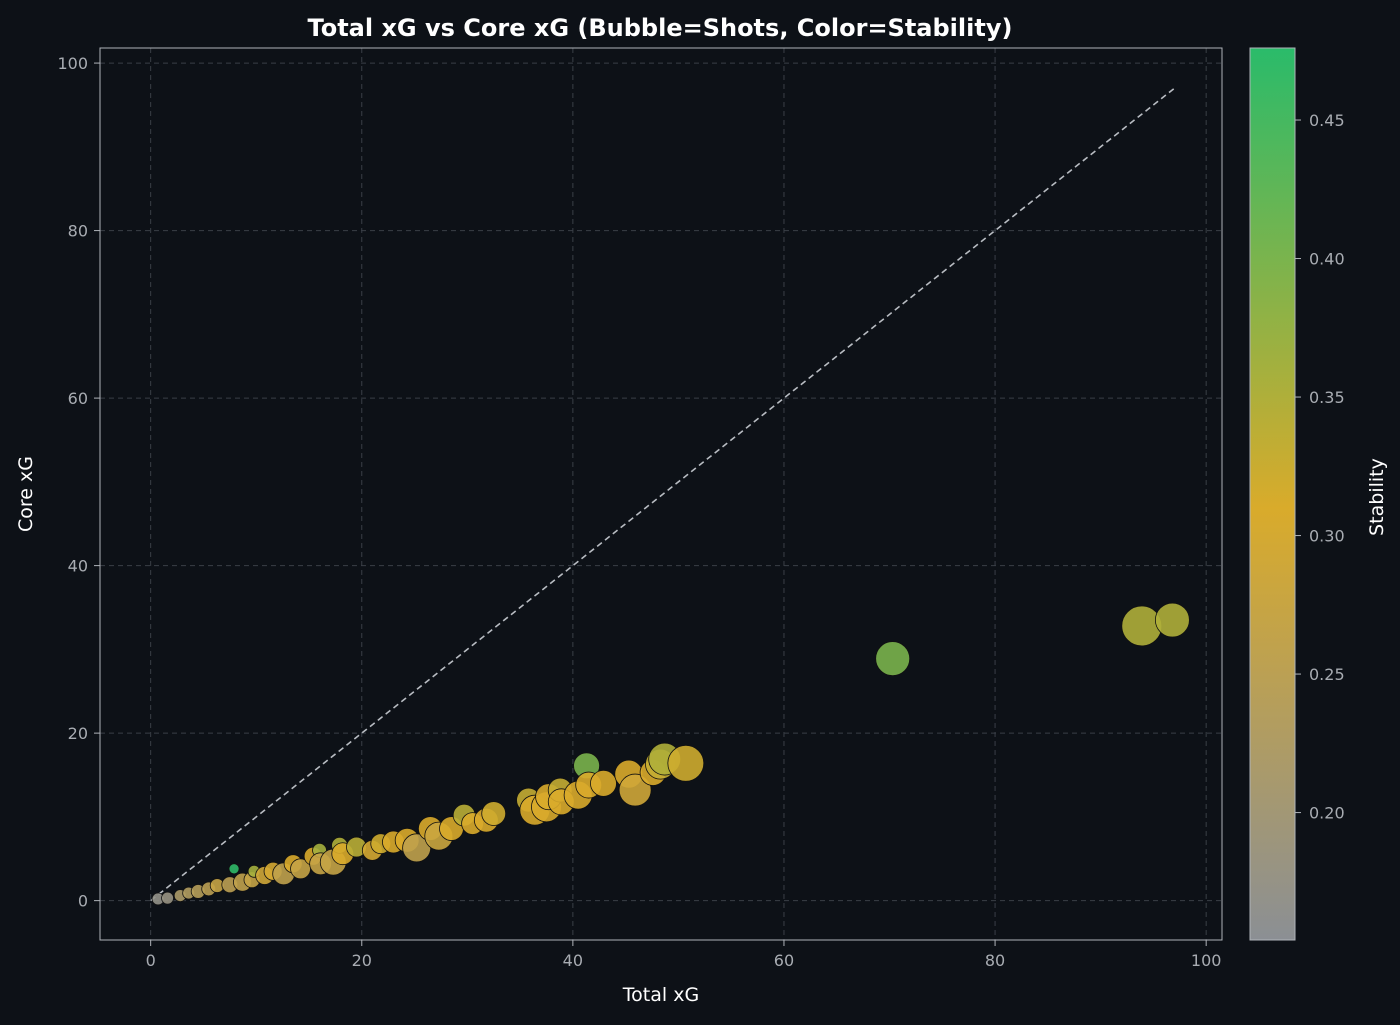 The image size is (1400, 1025). What do you see at coordinates (1327, 120) in the screenshot?
I see `colorbar-tick-label: 0.45` at bounding box center [1327, 120].